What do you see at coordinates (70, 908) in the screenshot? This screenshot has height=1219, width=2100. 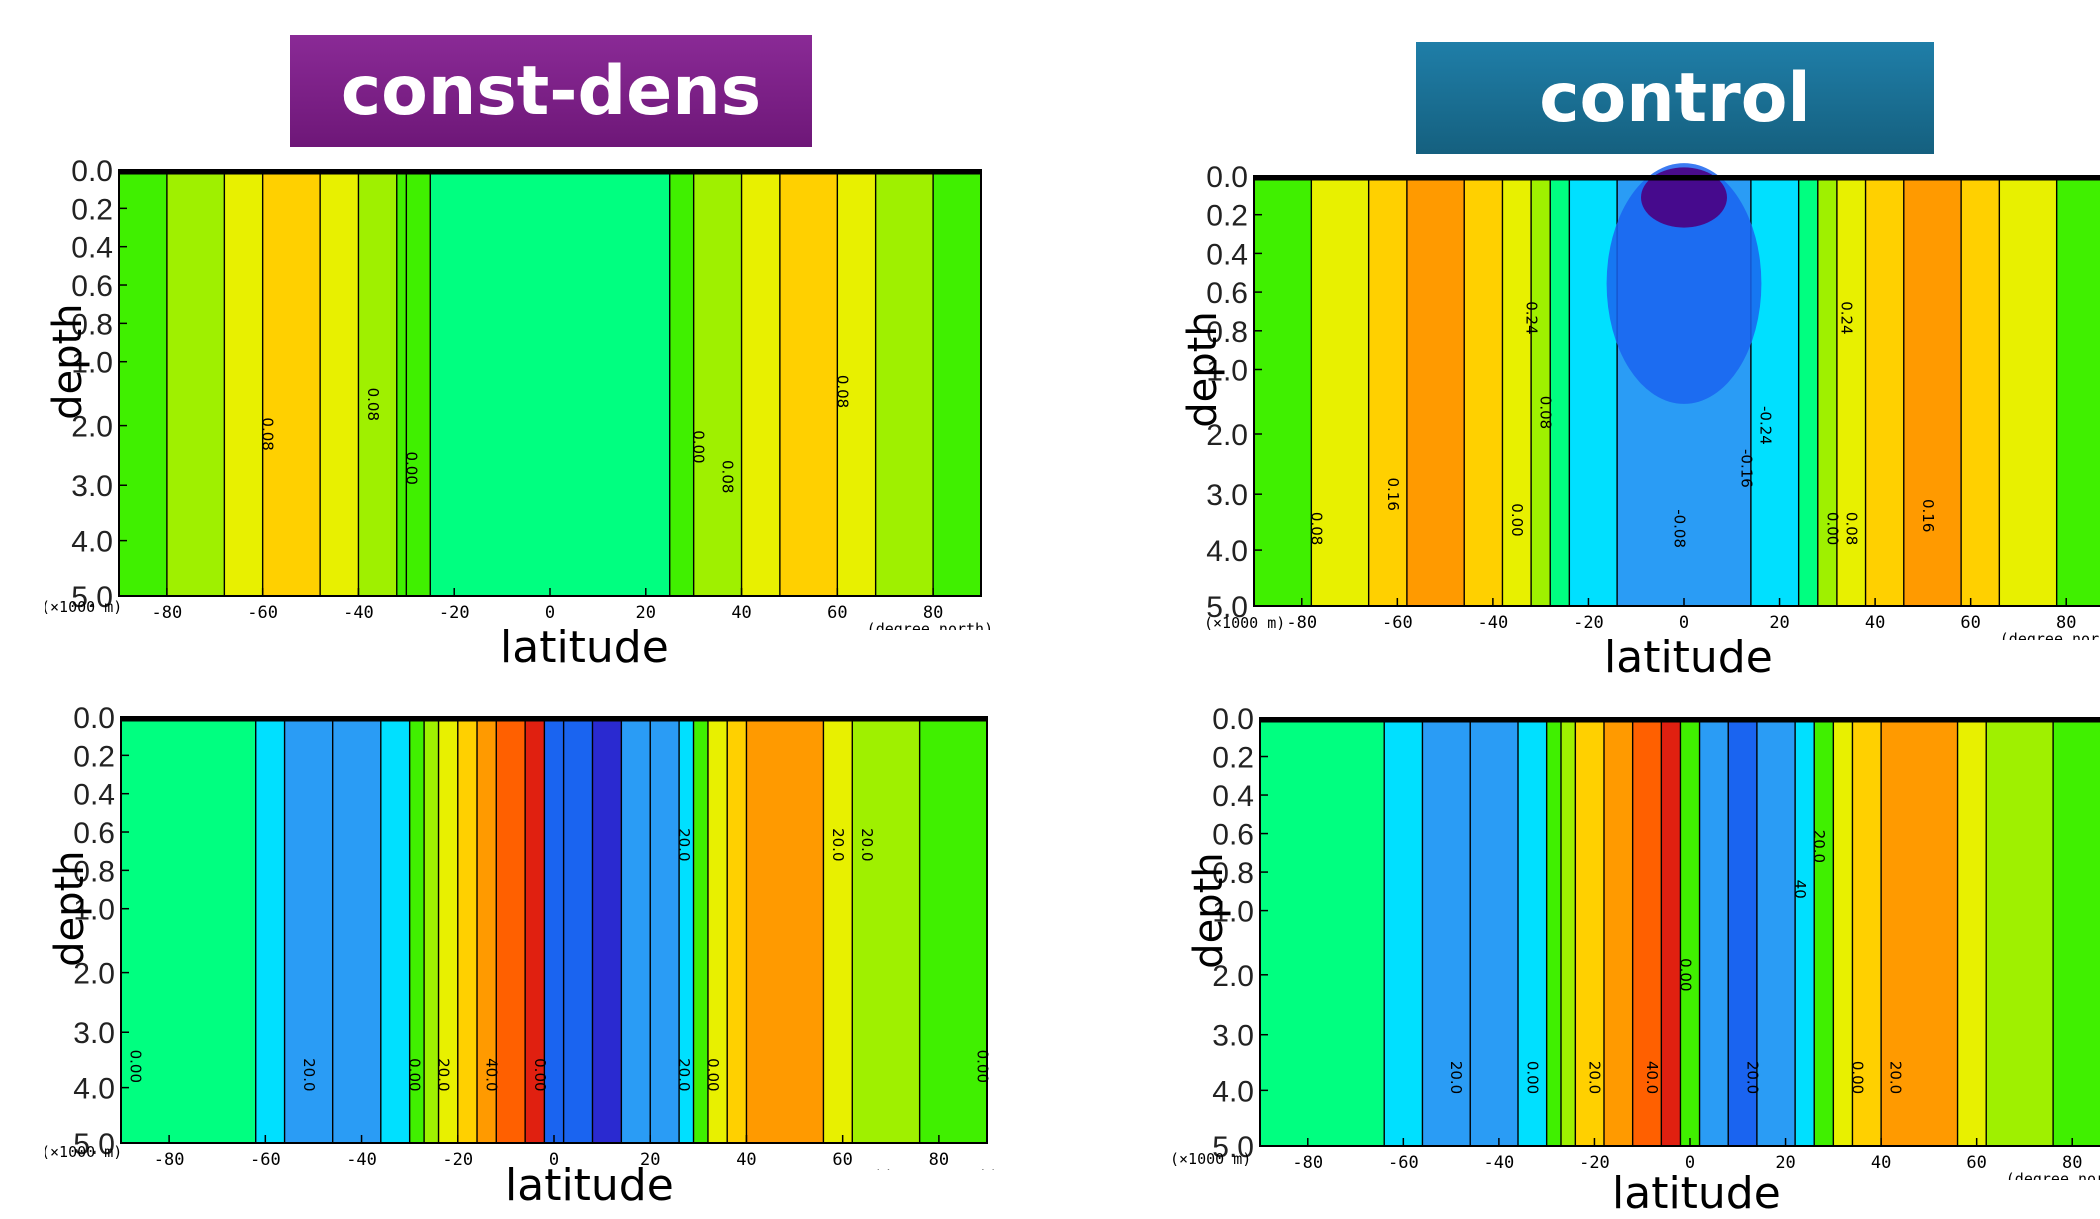 I see `y-axis-label: depth` at bounding box center [70, 908].